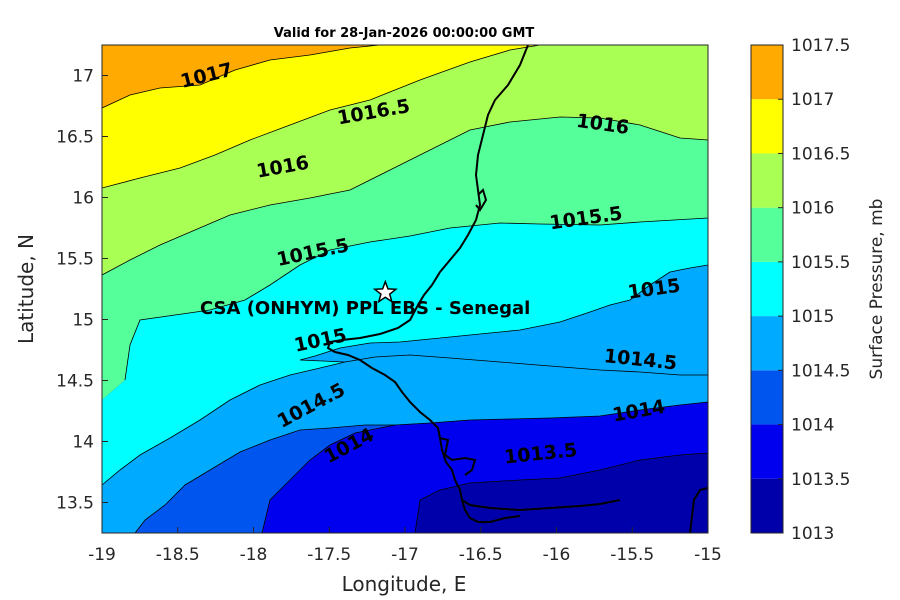 The height and width of the screenshot is (600, 900). Describe the element at coordinates (75, 504) in the screenshot. I see `y-tick-label: 13.5` at that location.